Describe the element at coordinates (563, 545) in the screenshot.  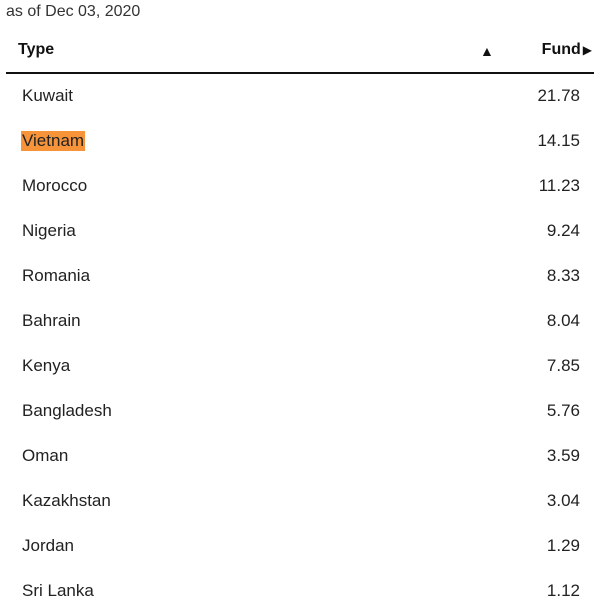
I see `row-fund-value: 1.29` at that location.